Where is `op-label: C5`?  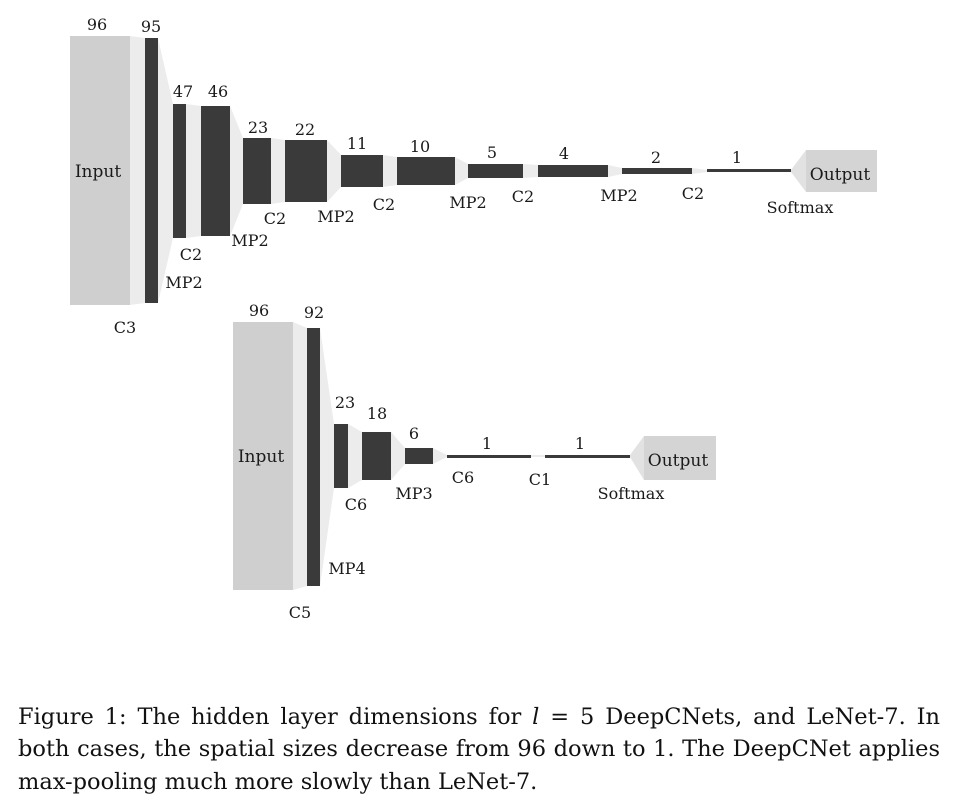 op-label: C5 is located at coordinates (300, 612).